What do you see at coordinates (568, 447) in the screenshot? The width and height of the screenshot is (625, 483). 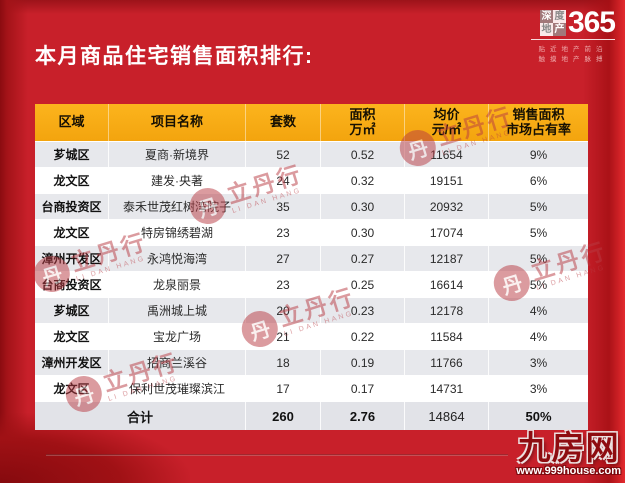 I see `jiufang-site-name: 九房网` at bounding box center [568, 447].